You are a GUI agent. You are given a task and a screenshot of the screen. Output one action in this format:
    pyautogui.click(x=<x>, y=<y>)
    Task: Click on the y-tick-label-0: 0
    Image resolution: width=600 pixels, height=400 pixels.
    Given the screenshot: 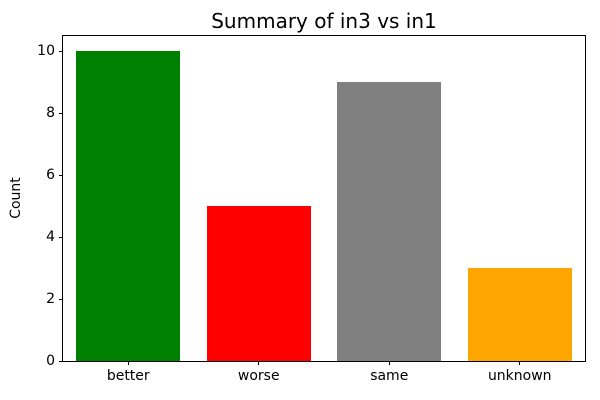 What is the action you would take?
    pyautogui.click(x=50, y=361)
    